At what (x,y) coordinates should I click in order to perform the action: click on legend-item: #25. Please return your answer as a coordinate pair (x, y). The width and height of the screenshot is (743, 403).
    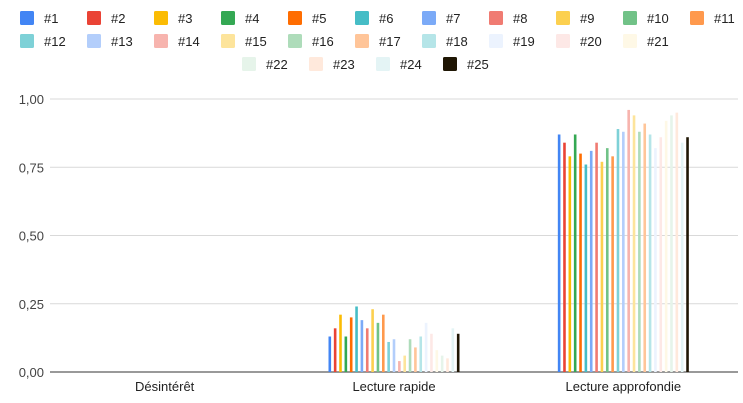
    Looking at the image, I should click on (466, 64).